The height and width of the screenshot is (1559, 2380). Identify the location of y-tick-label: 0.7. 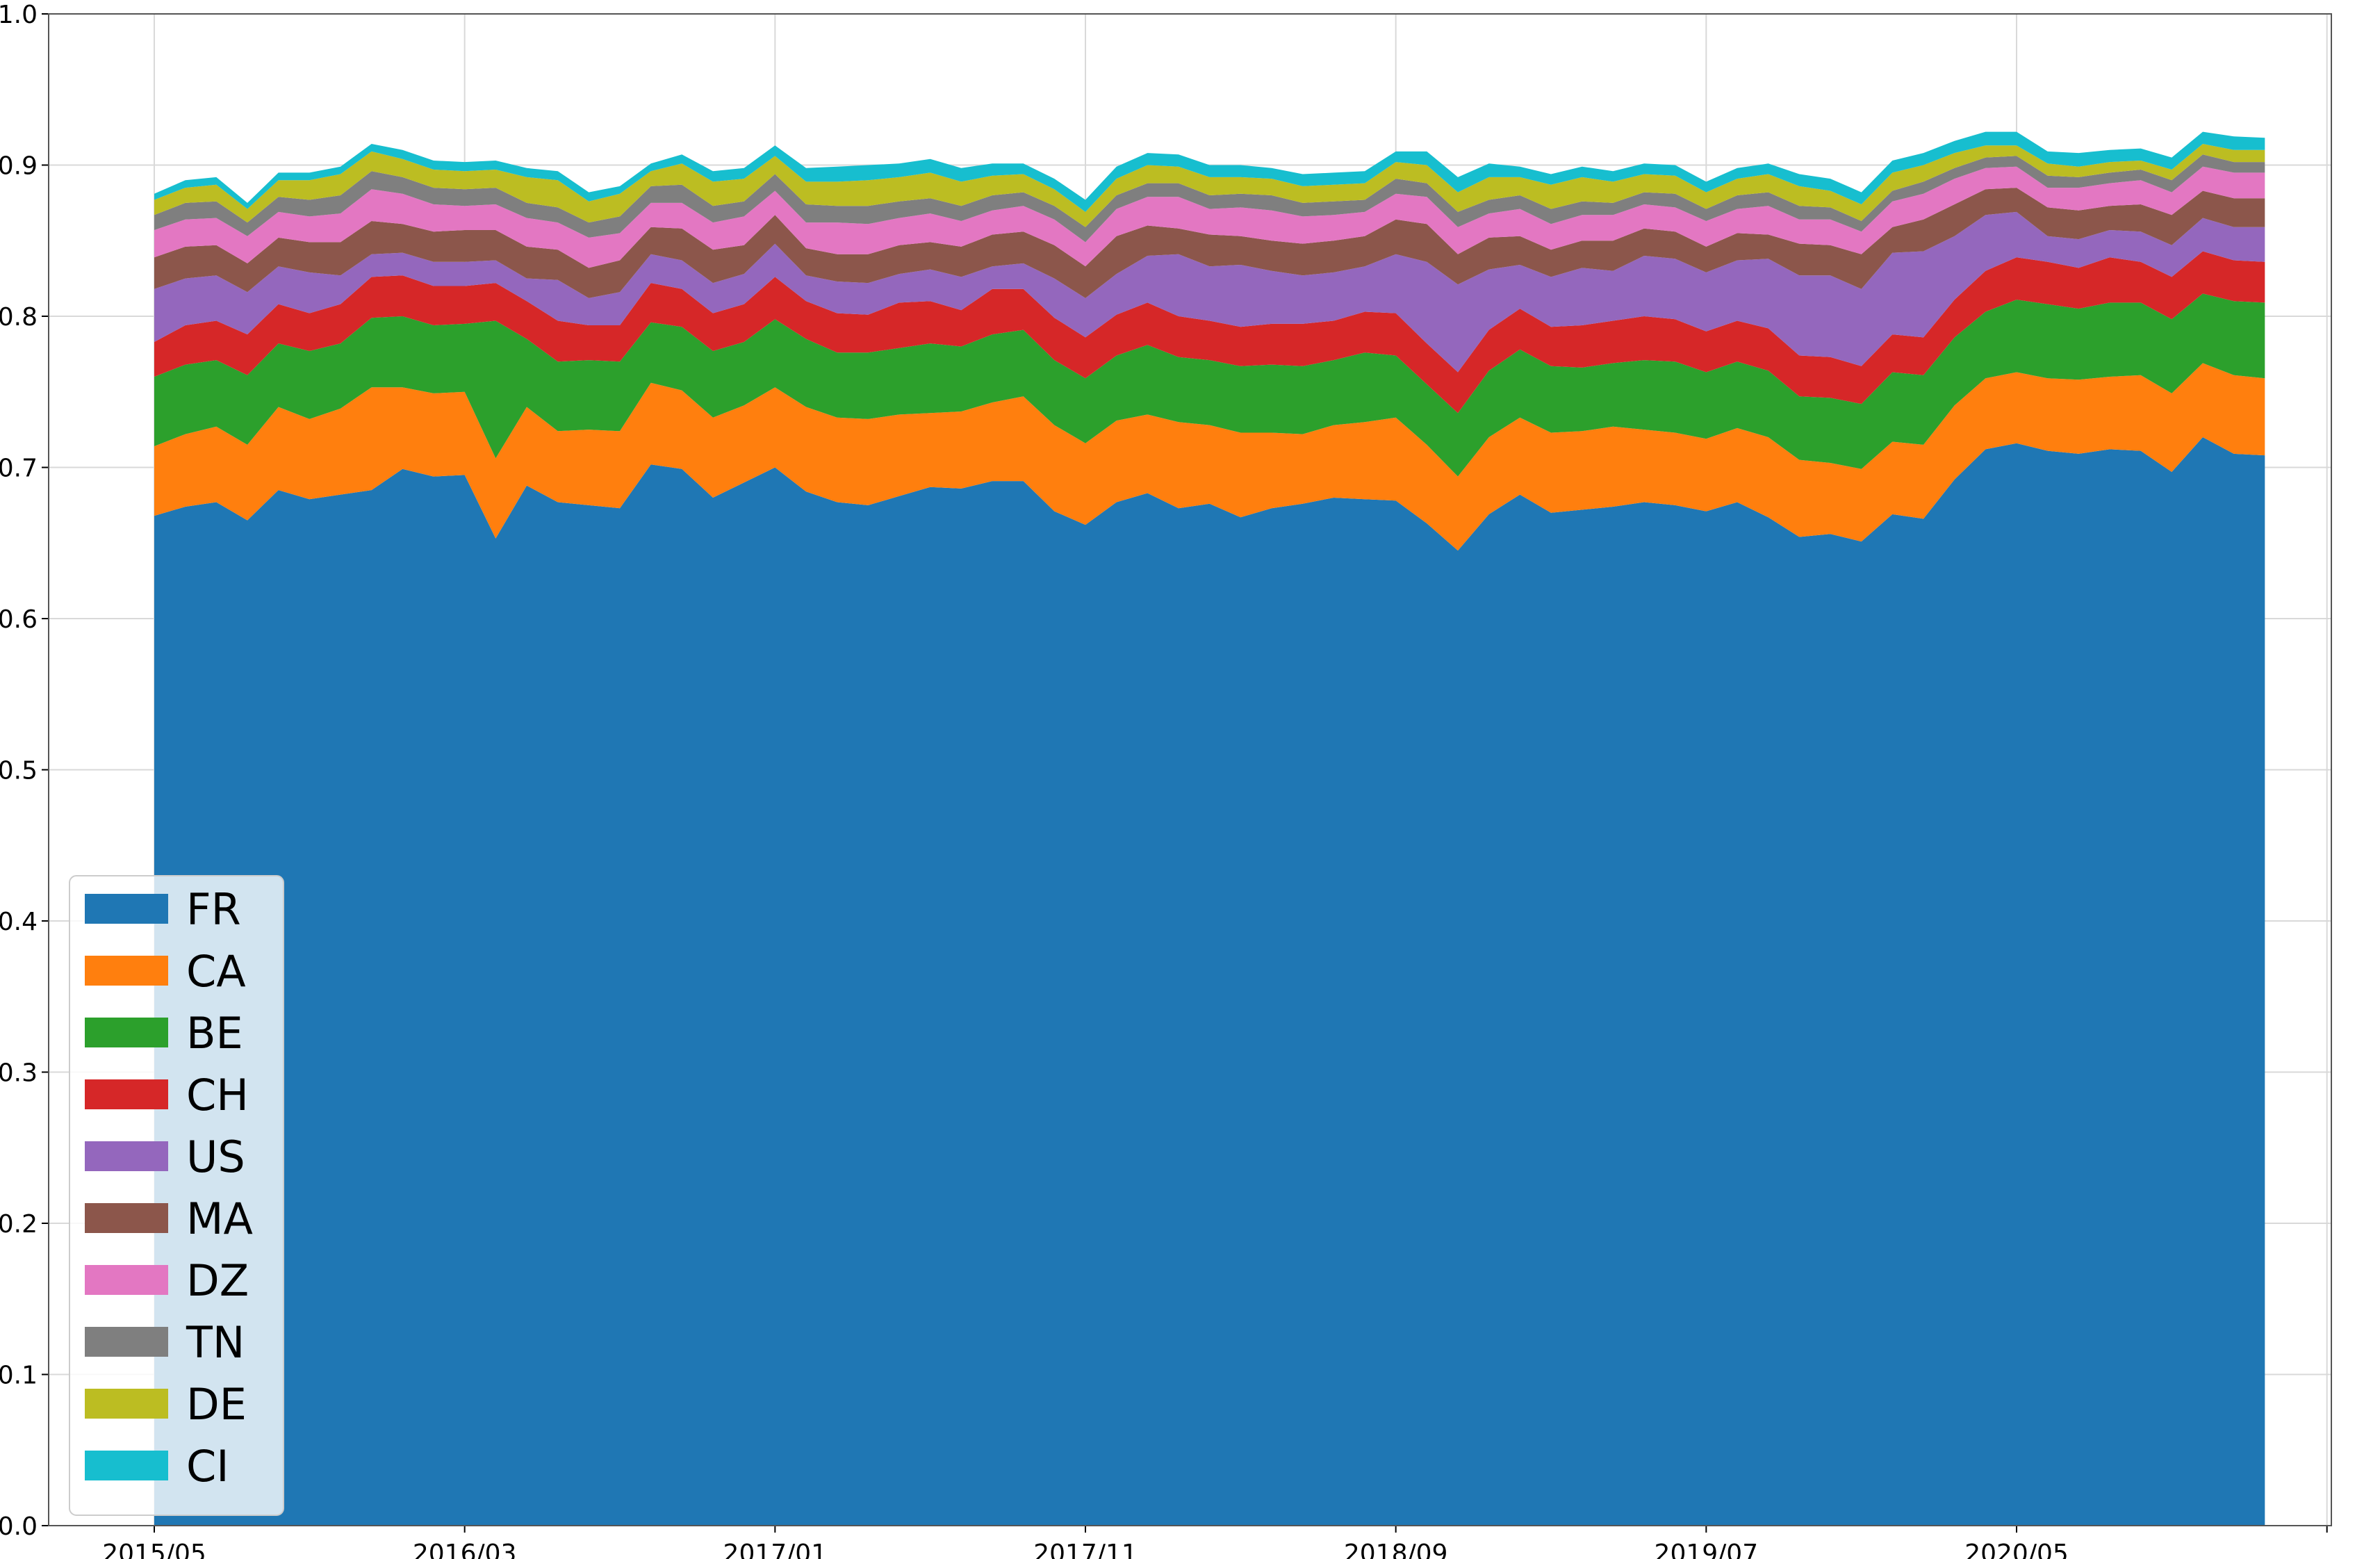
(19, 469).